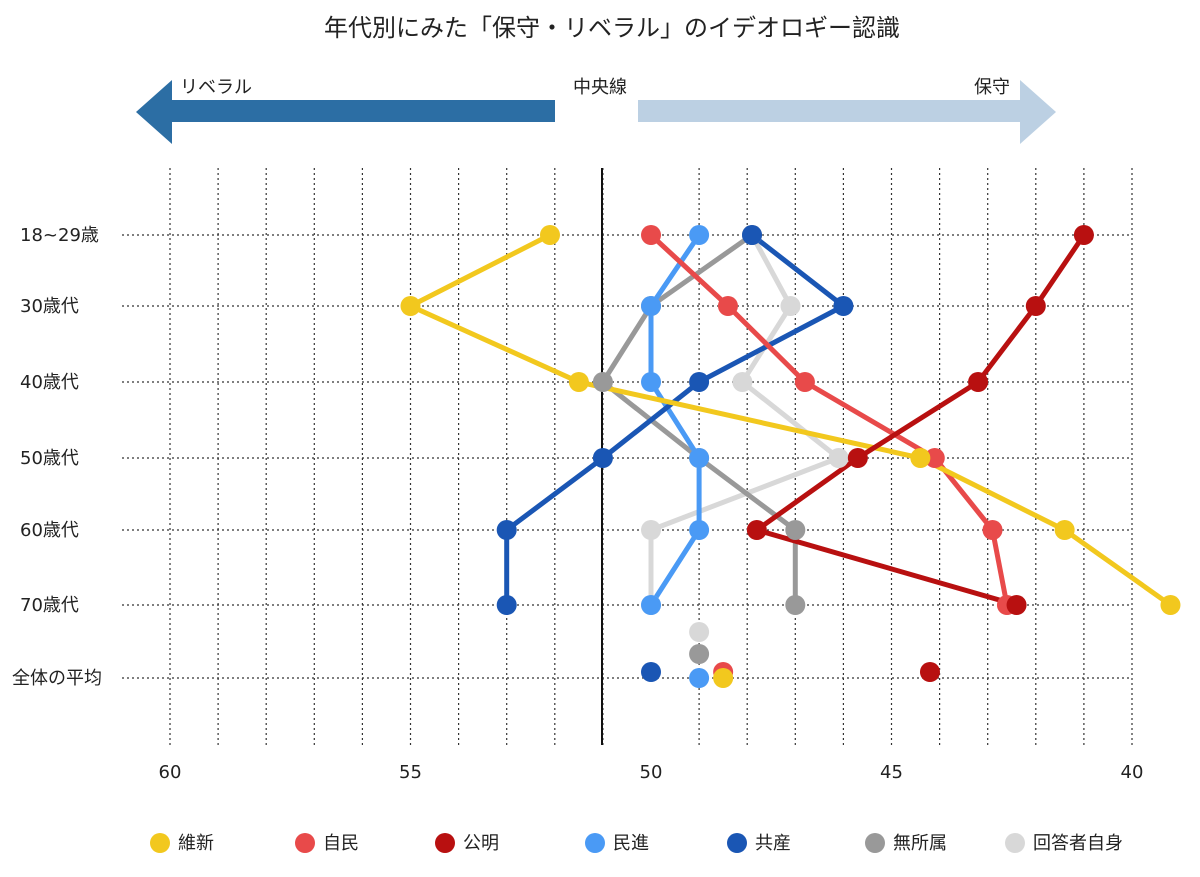 The height and width of the screenshot is (877, 1200). I want to click on center-line-label: 中央線, so click(600, 87).